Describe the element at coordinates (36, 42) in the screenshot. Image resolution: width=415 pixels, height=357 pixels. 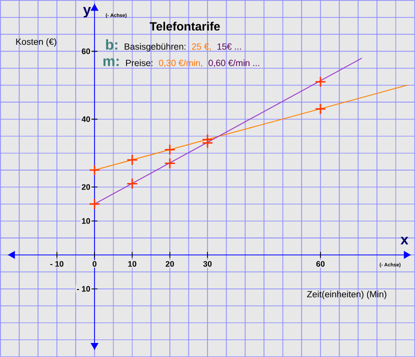
I see `annotation: Kosten (€)` at that location.